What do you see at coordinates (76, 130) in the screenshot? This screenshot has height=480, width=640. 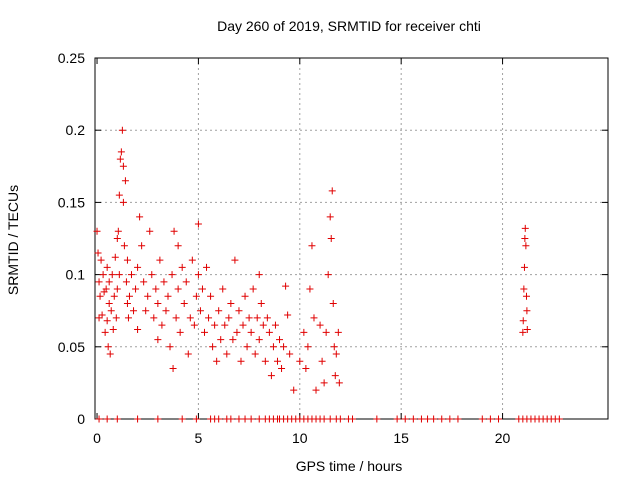 I see `y-tick-label: 0.2` at bounding box center [76, 130].